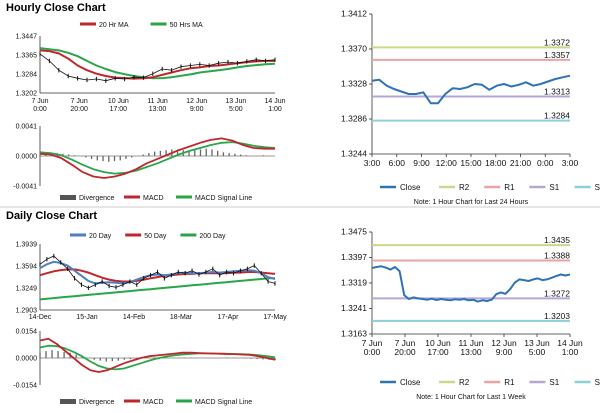 Image resolution: width=600 pixels, height=413 pixels. I want to click on daily-y-tick-label: 1.2903, so click(27, 311).